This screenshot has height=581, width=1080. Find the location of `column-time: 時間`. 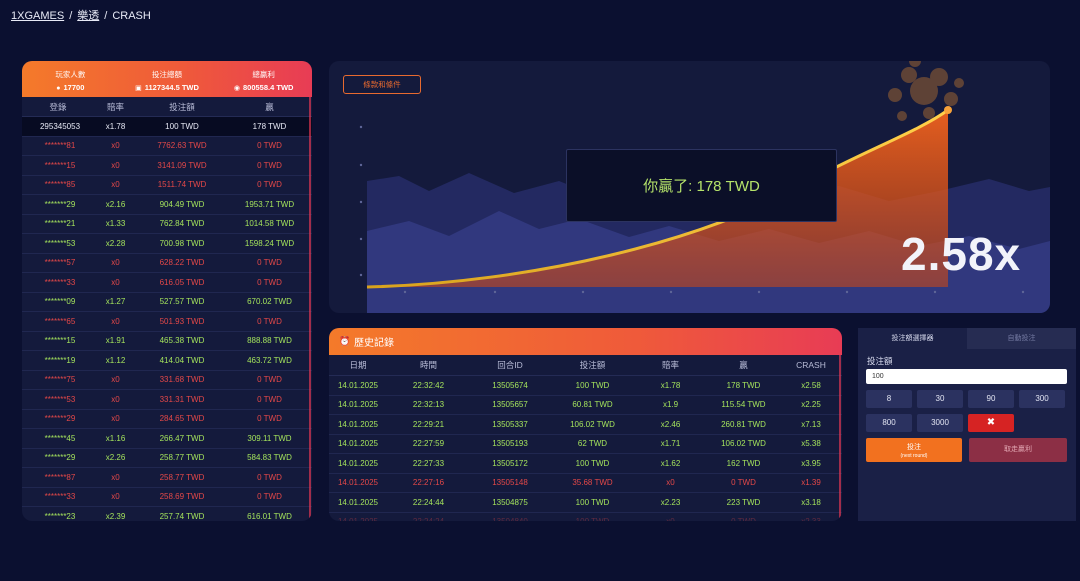

column-time: 時間 is located at coordinates (428, 365).